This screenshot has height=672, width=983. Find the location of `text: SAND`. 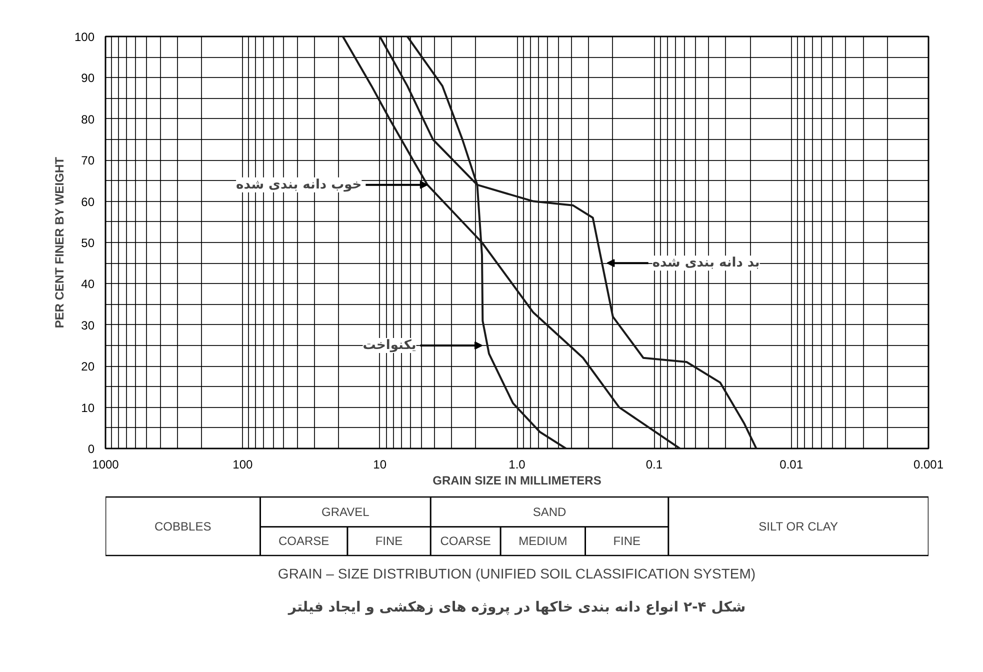

text: SAND is located at coordinates (549, 511).